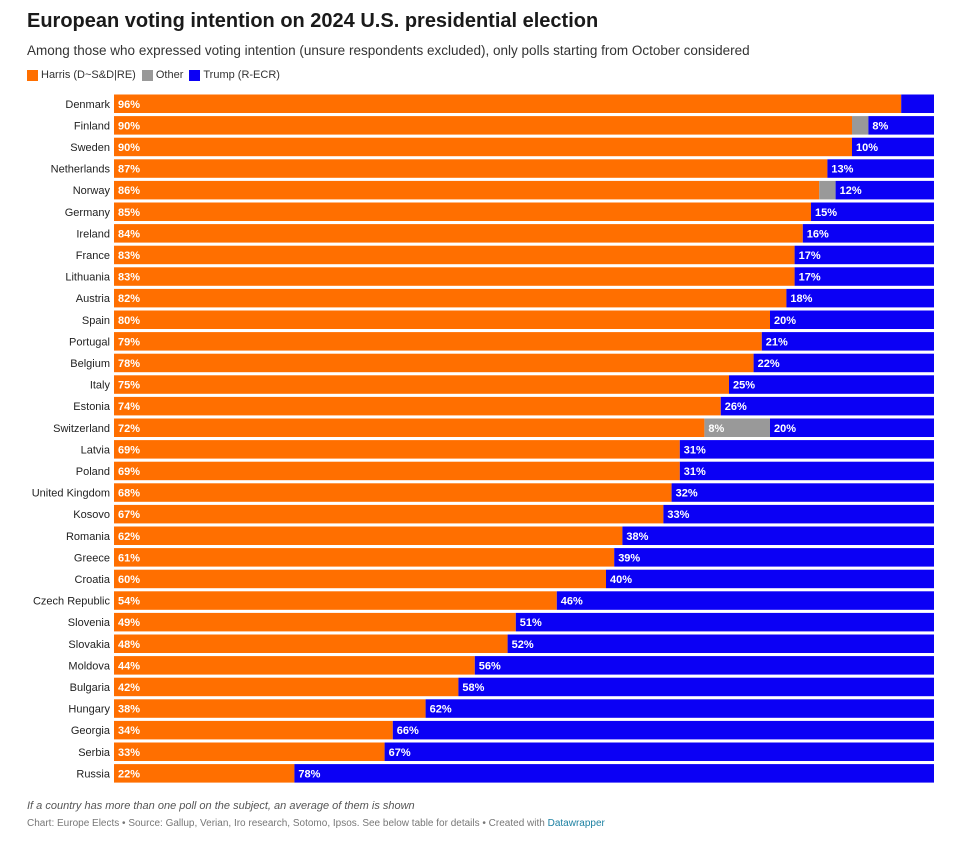  Describe the element at coordinates (100, 386) in the screenshot. I see `category-label-italy: Italy` at that location.